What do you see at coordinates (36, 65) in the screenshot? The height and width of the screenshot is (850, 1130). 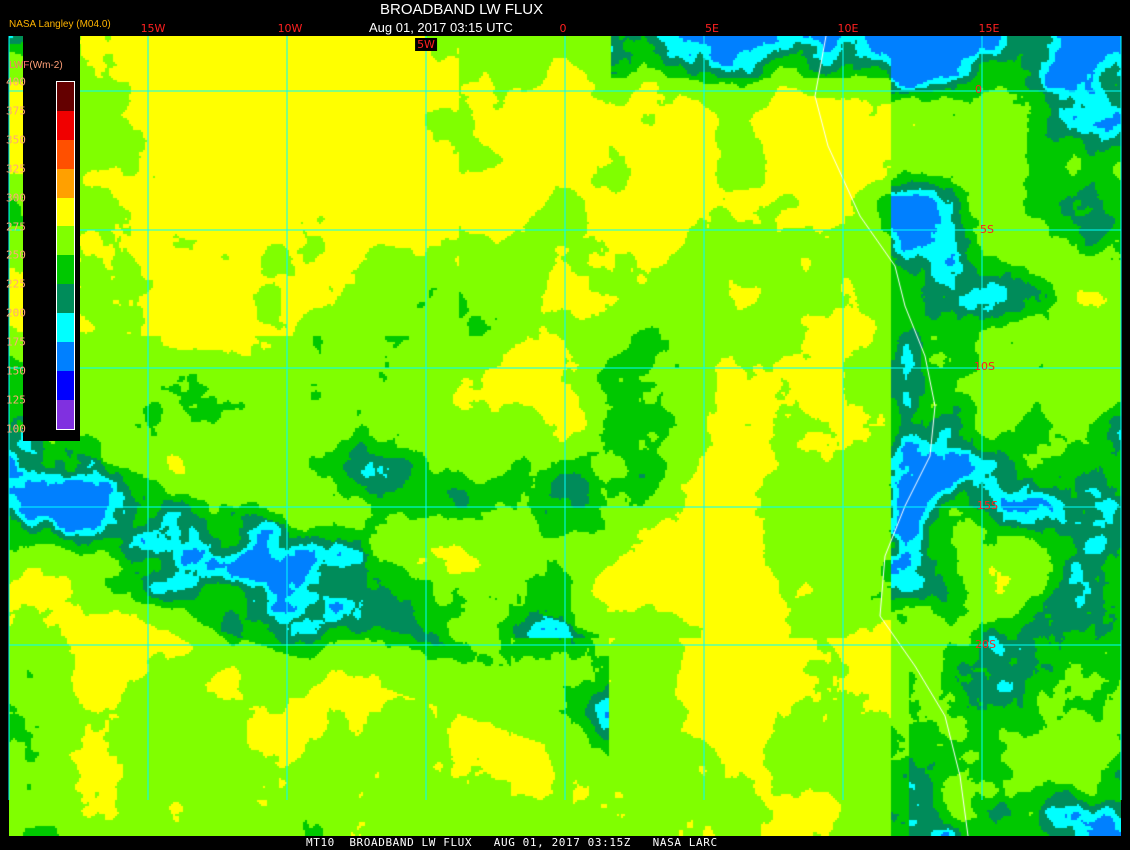 I see `legend-unit: LWF(Wm-2)` at bounding box center [36, 65].